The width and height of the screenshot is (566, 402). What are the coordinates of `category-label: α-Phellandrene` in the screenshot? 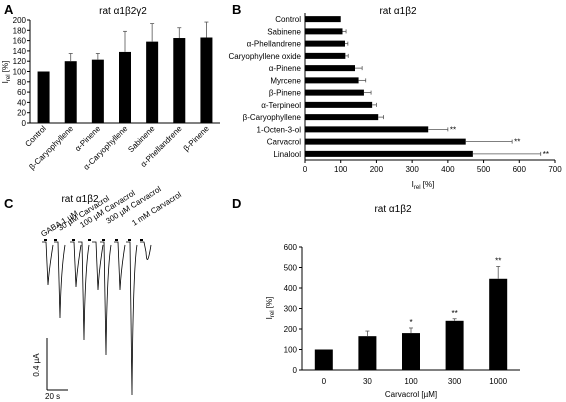 It's located at (274, 44).